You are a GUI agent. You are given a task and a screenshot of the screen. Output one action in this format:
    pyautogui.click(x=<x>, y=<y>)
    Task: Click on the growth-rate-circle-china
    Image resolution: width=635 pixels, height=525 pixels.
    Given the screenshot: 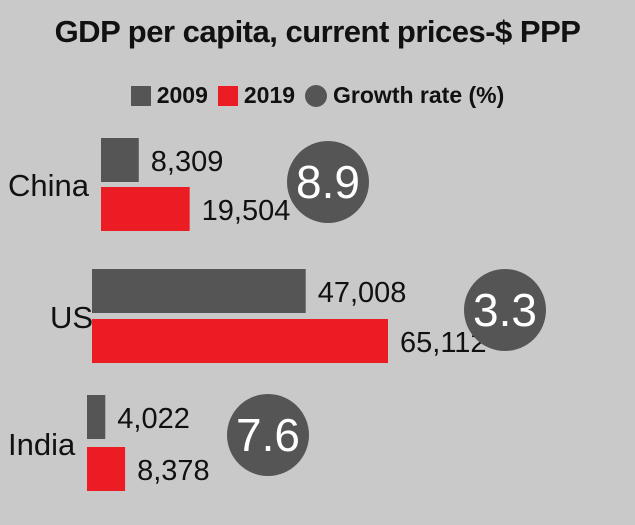 What is the action you would take?
    pyautogui.click(x=328, y=182)
    